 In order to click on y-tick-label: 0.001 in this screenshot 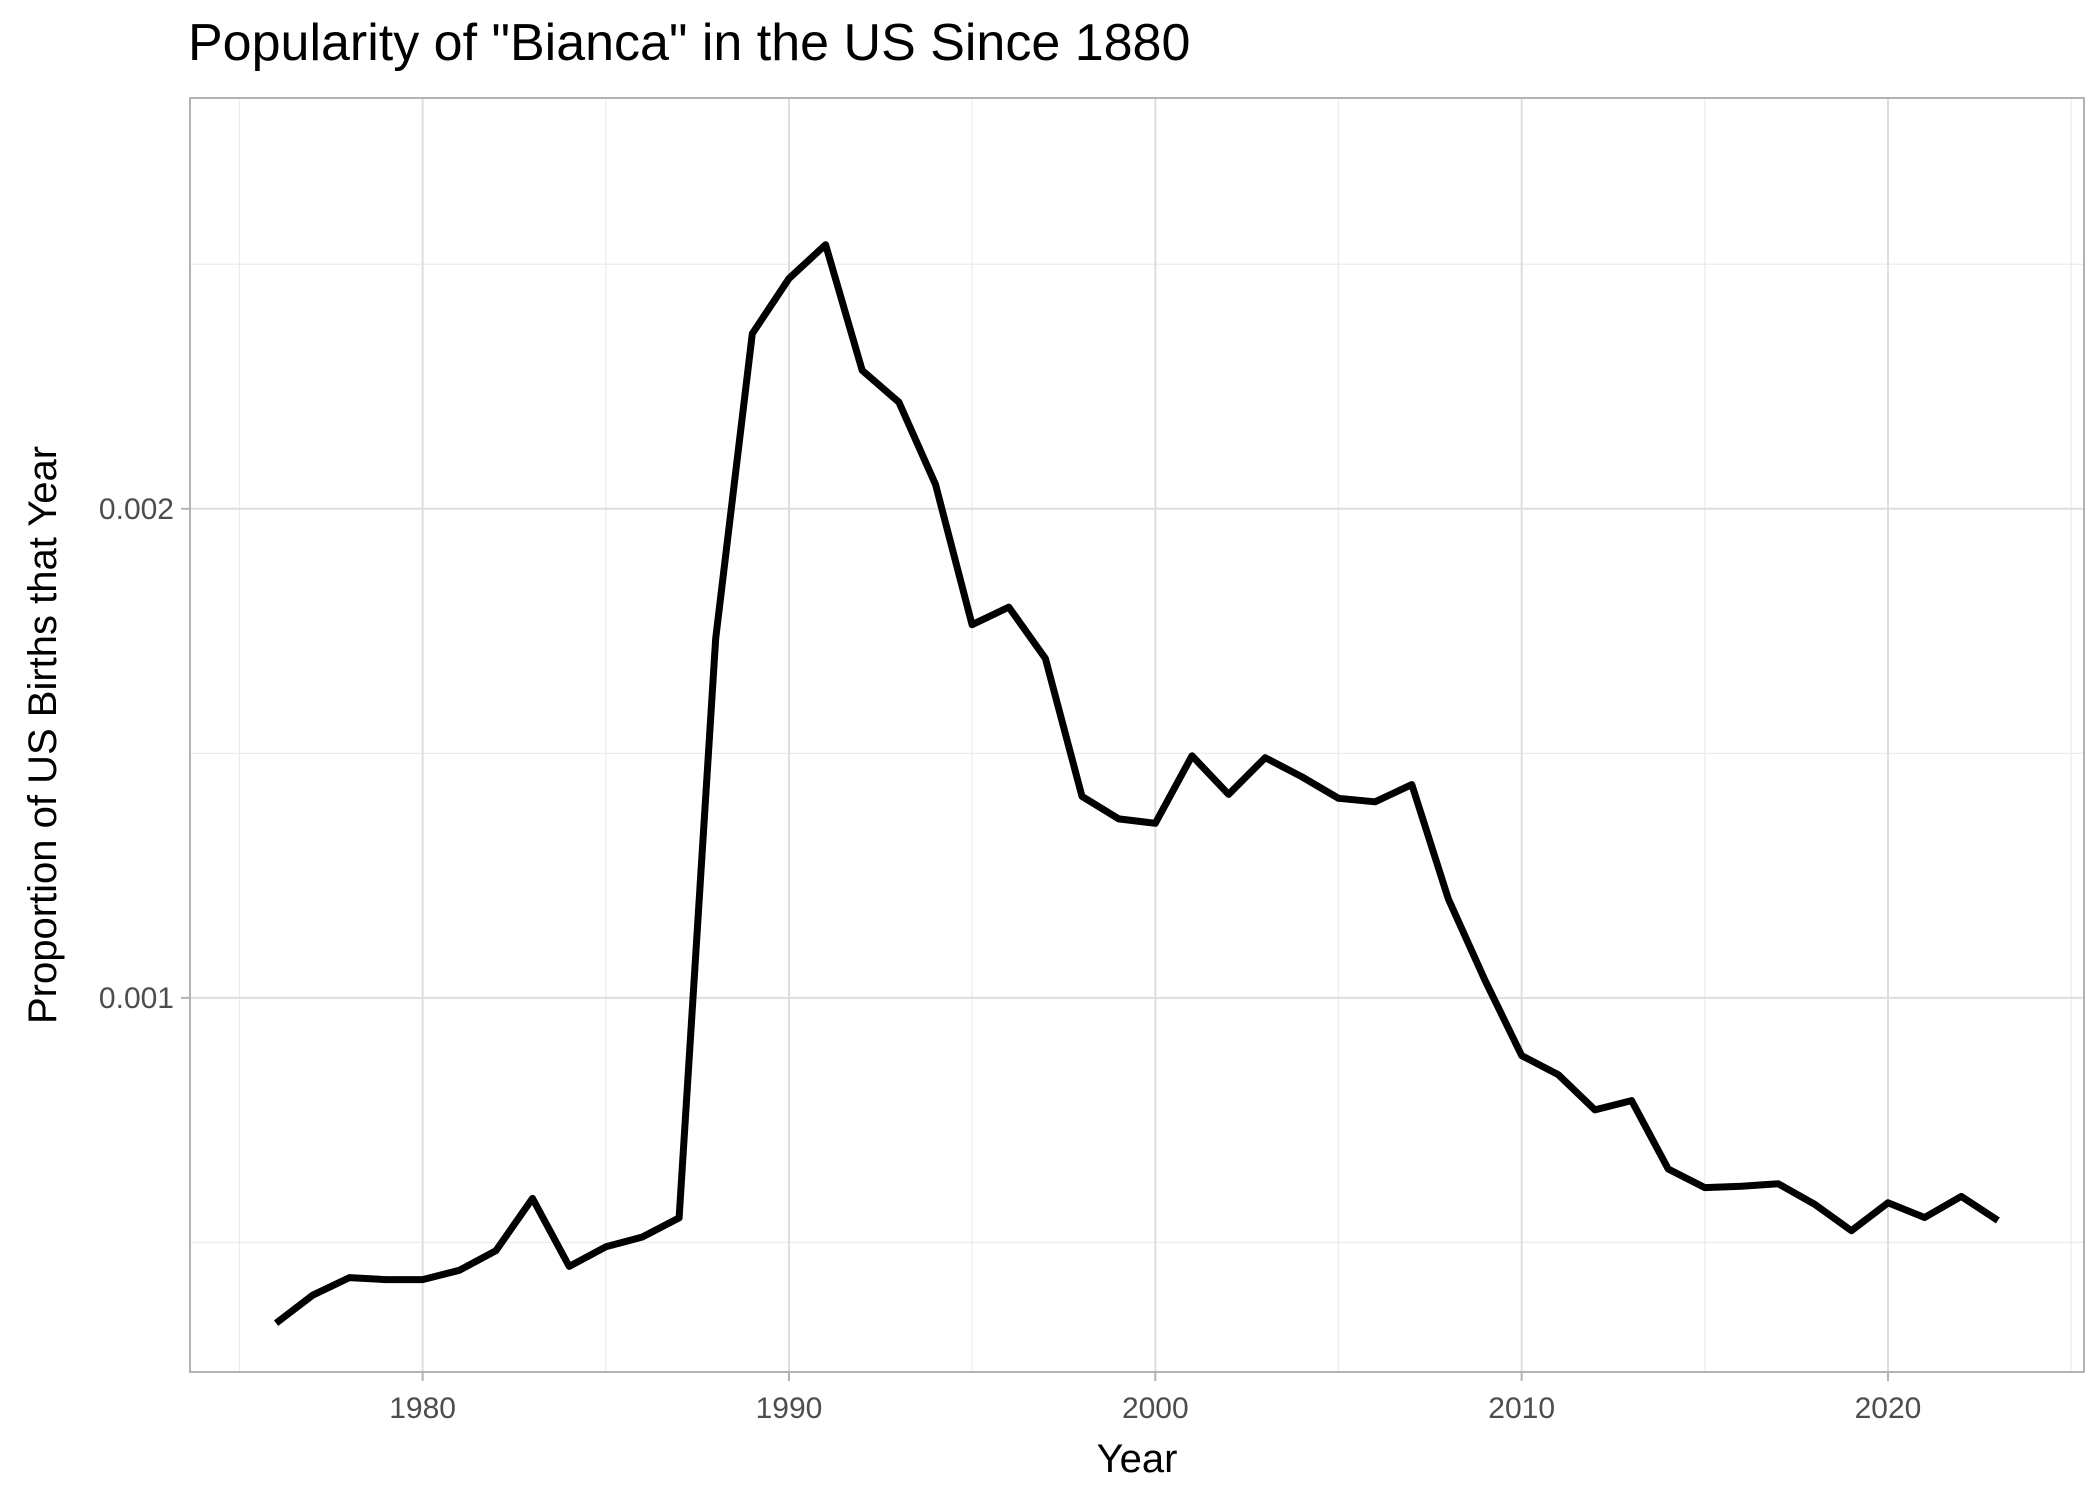, I will do `click(136, 998)`.